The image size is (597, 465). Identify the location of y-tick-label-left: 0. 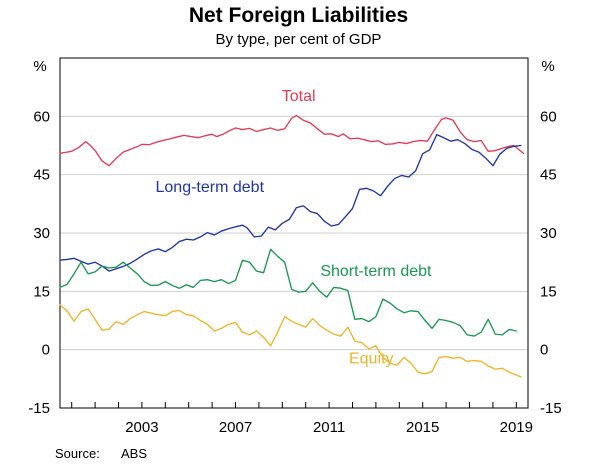
(46, 350).